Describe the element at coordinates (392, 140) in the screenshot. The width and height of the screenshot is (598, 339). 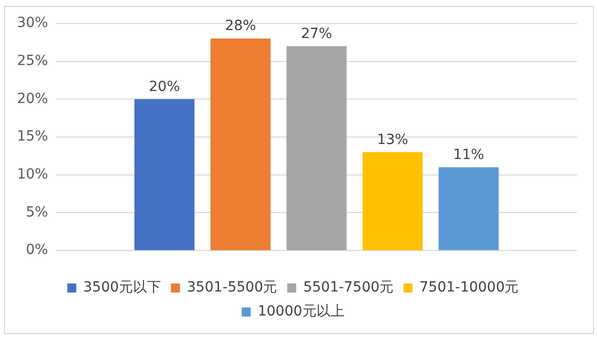
I see `data-label: 13%` at that location.